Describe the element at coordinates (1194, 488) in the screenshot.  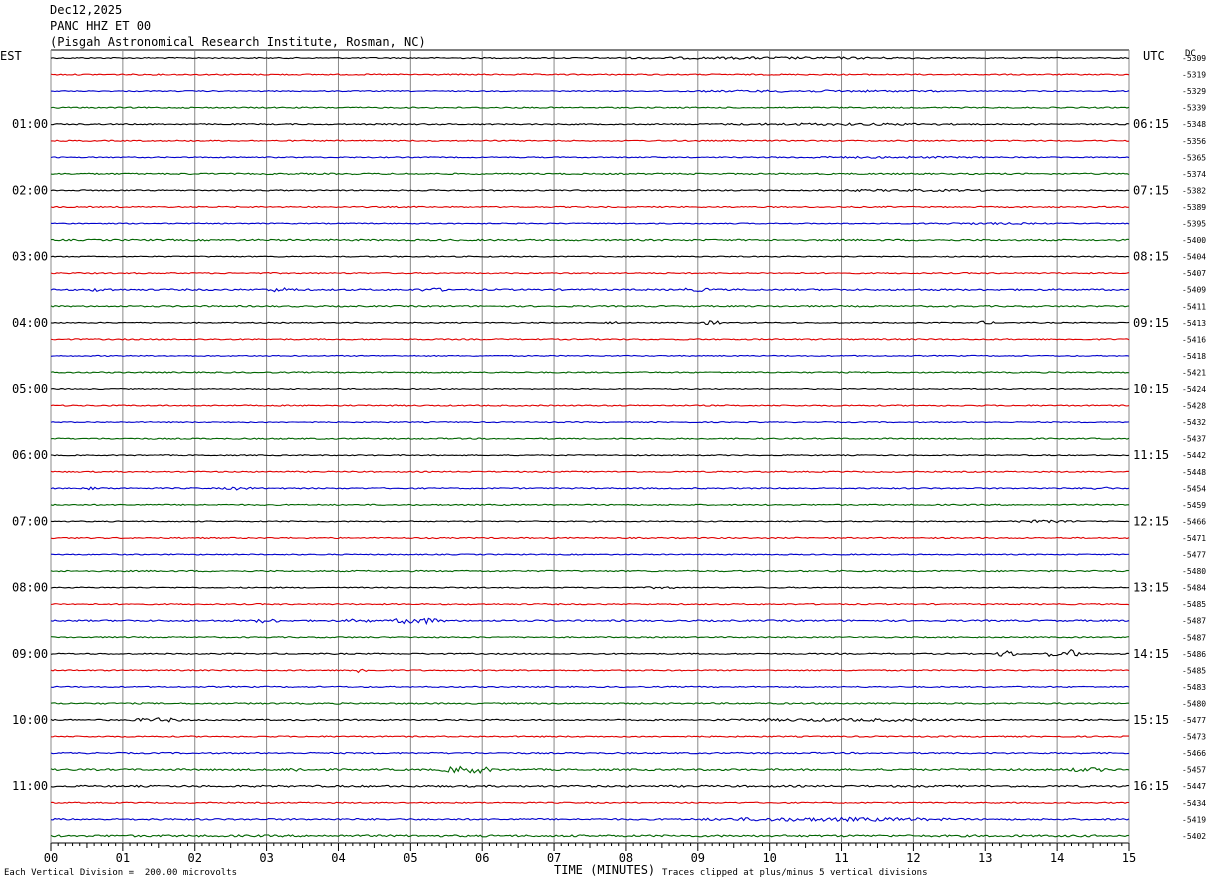
I see `dc-offset-label: -5454` at that location.